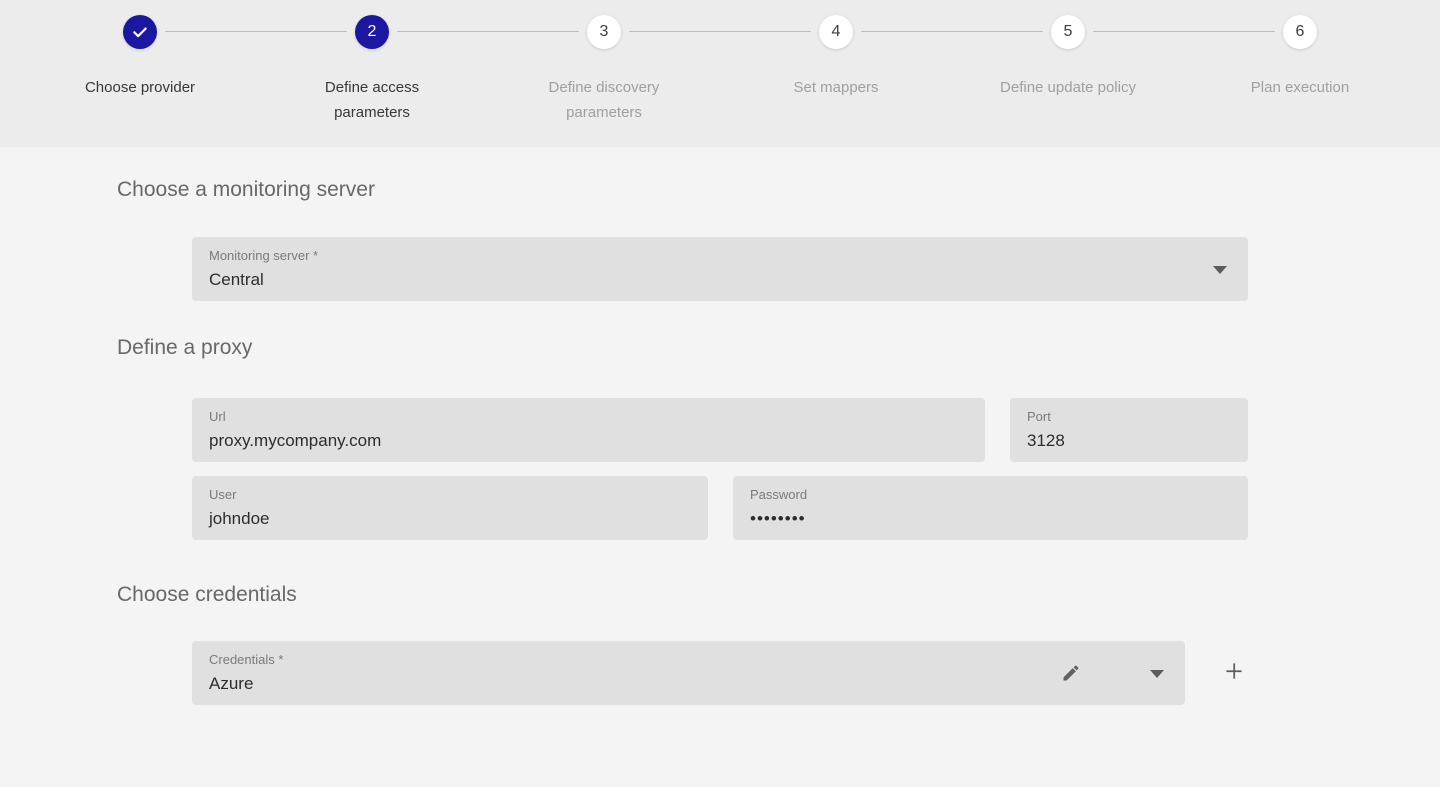 This screenshot has width=1440, height=787. Describe the element at coordinates (246, 659) in the screenshot. I see `credentials-label: Credentials *` at that location.